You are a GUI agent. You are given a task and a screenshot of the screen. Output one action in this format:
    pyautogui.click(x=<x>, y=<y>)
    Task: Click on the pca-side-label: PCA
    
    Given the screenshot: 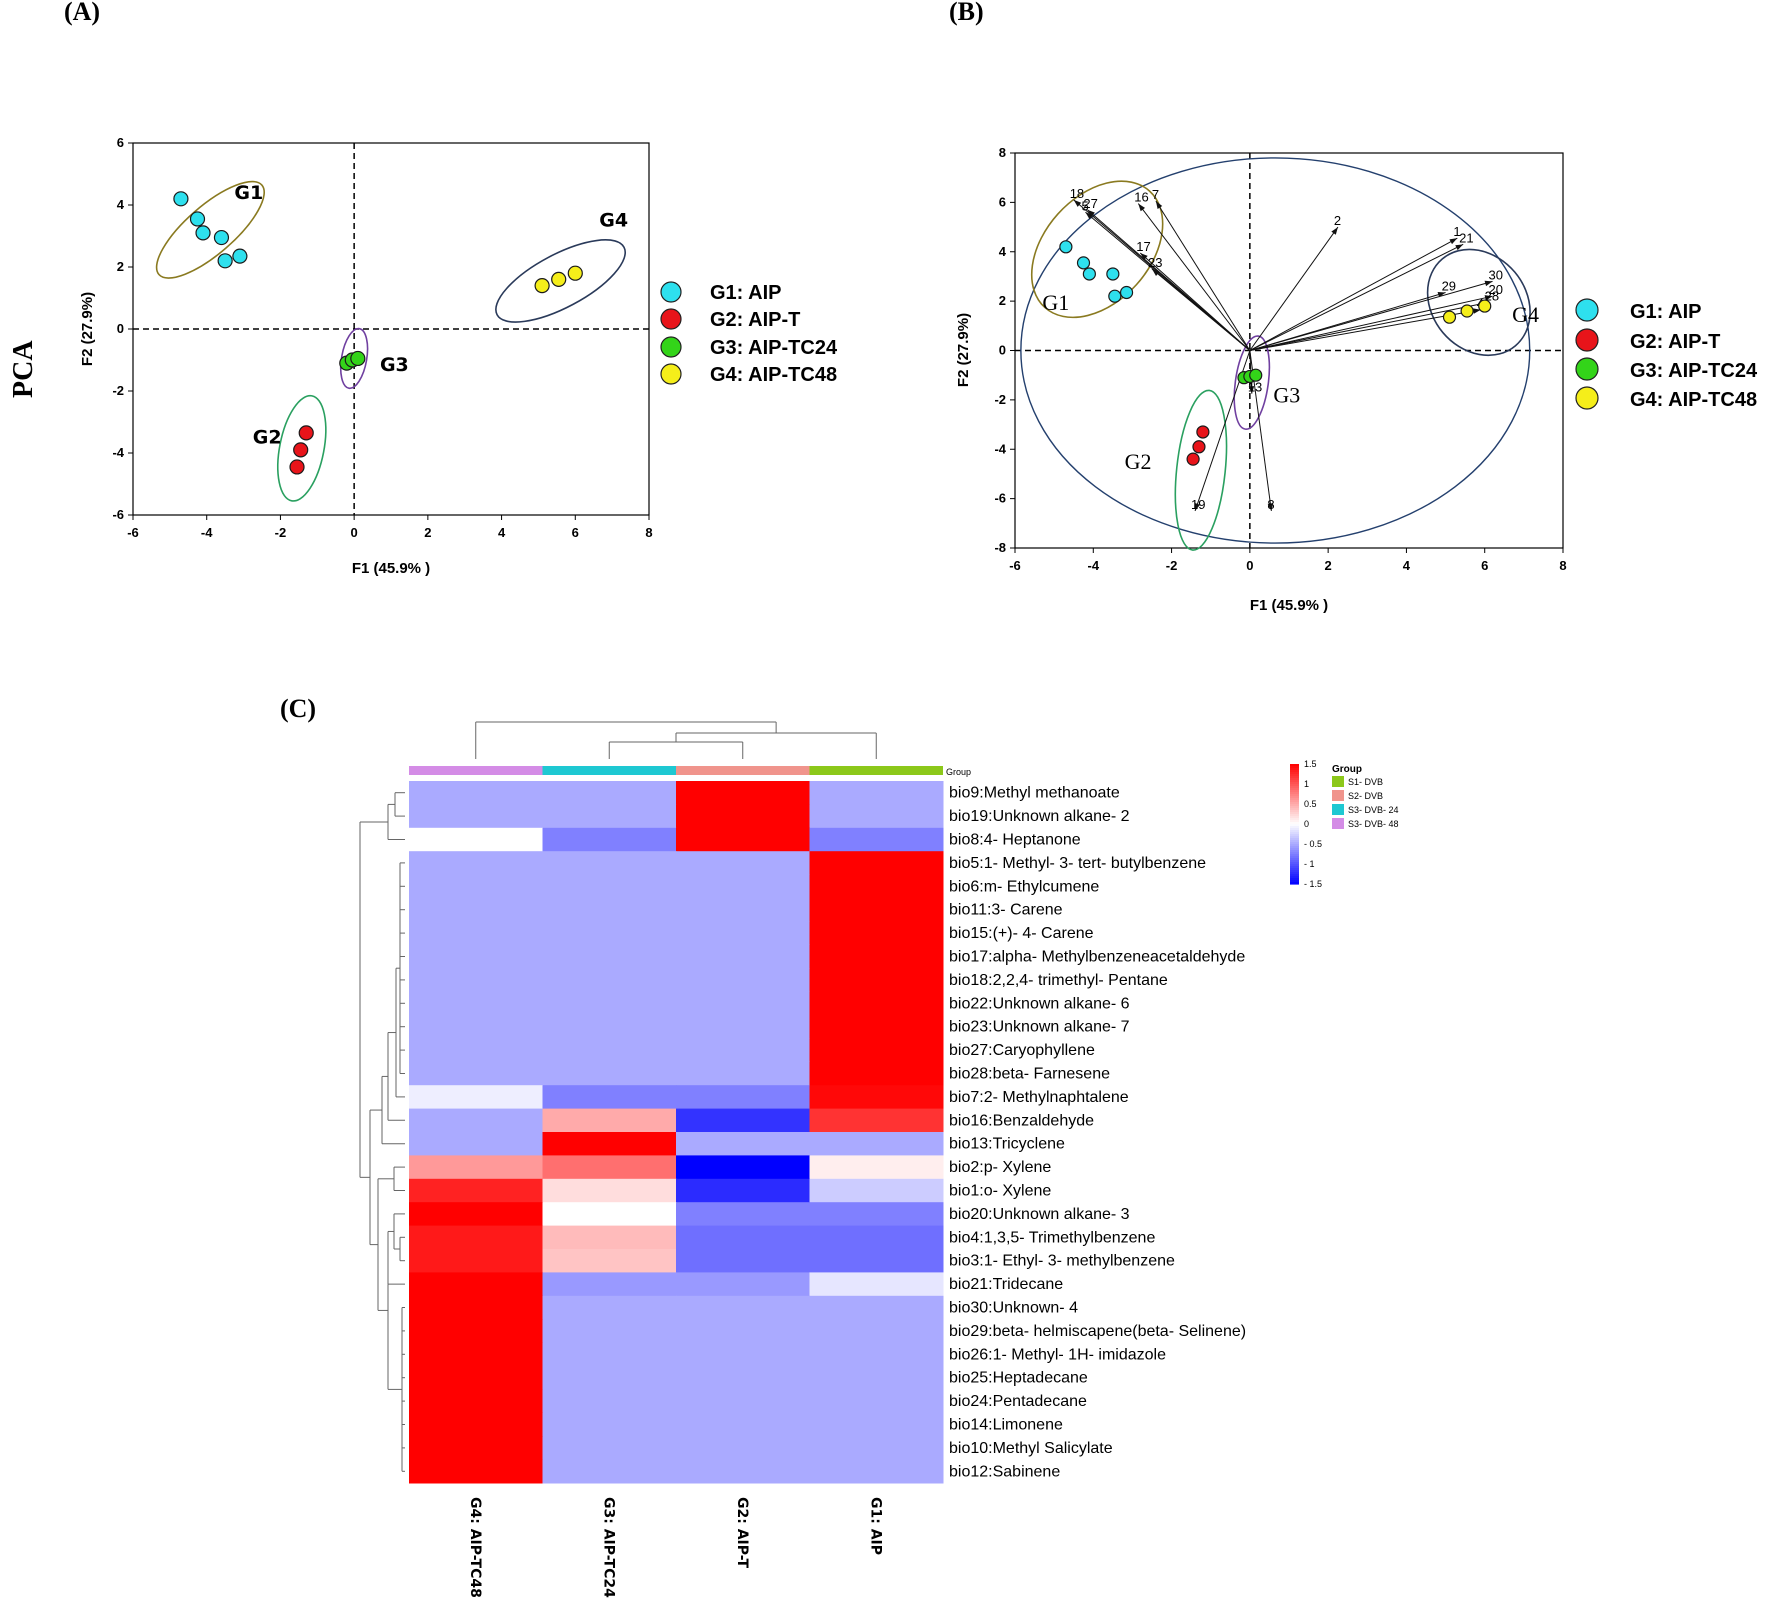 What is the action you would take?
    pyautogui.click(x=23, y=369)
    